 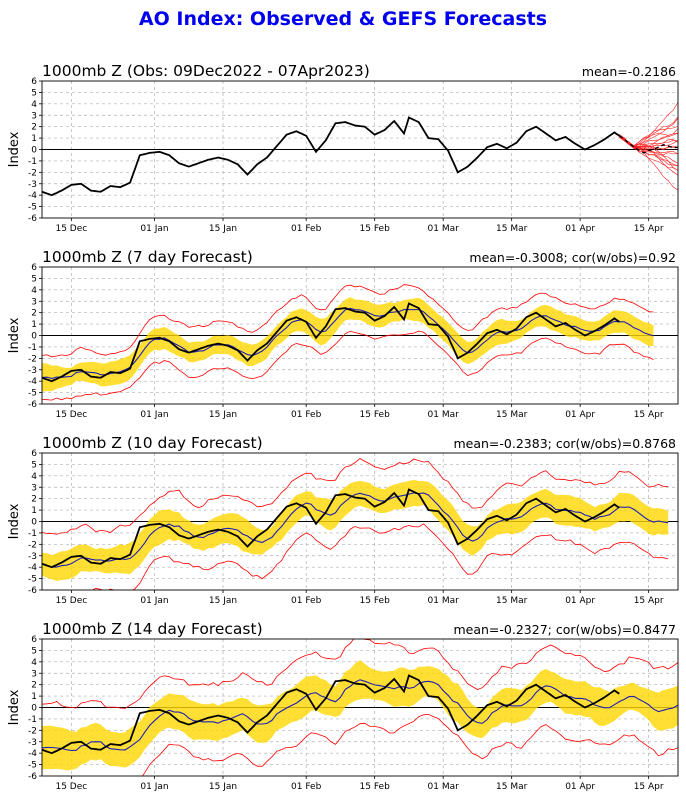 What do you see at coordinates (648, 144) in the screenshot?
I see `ensemble-mean-line` at bounding box center [648, 144].